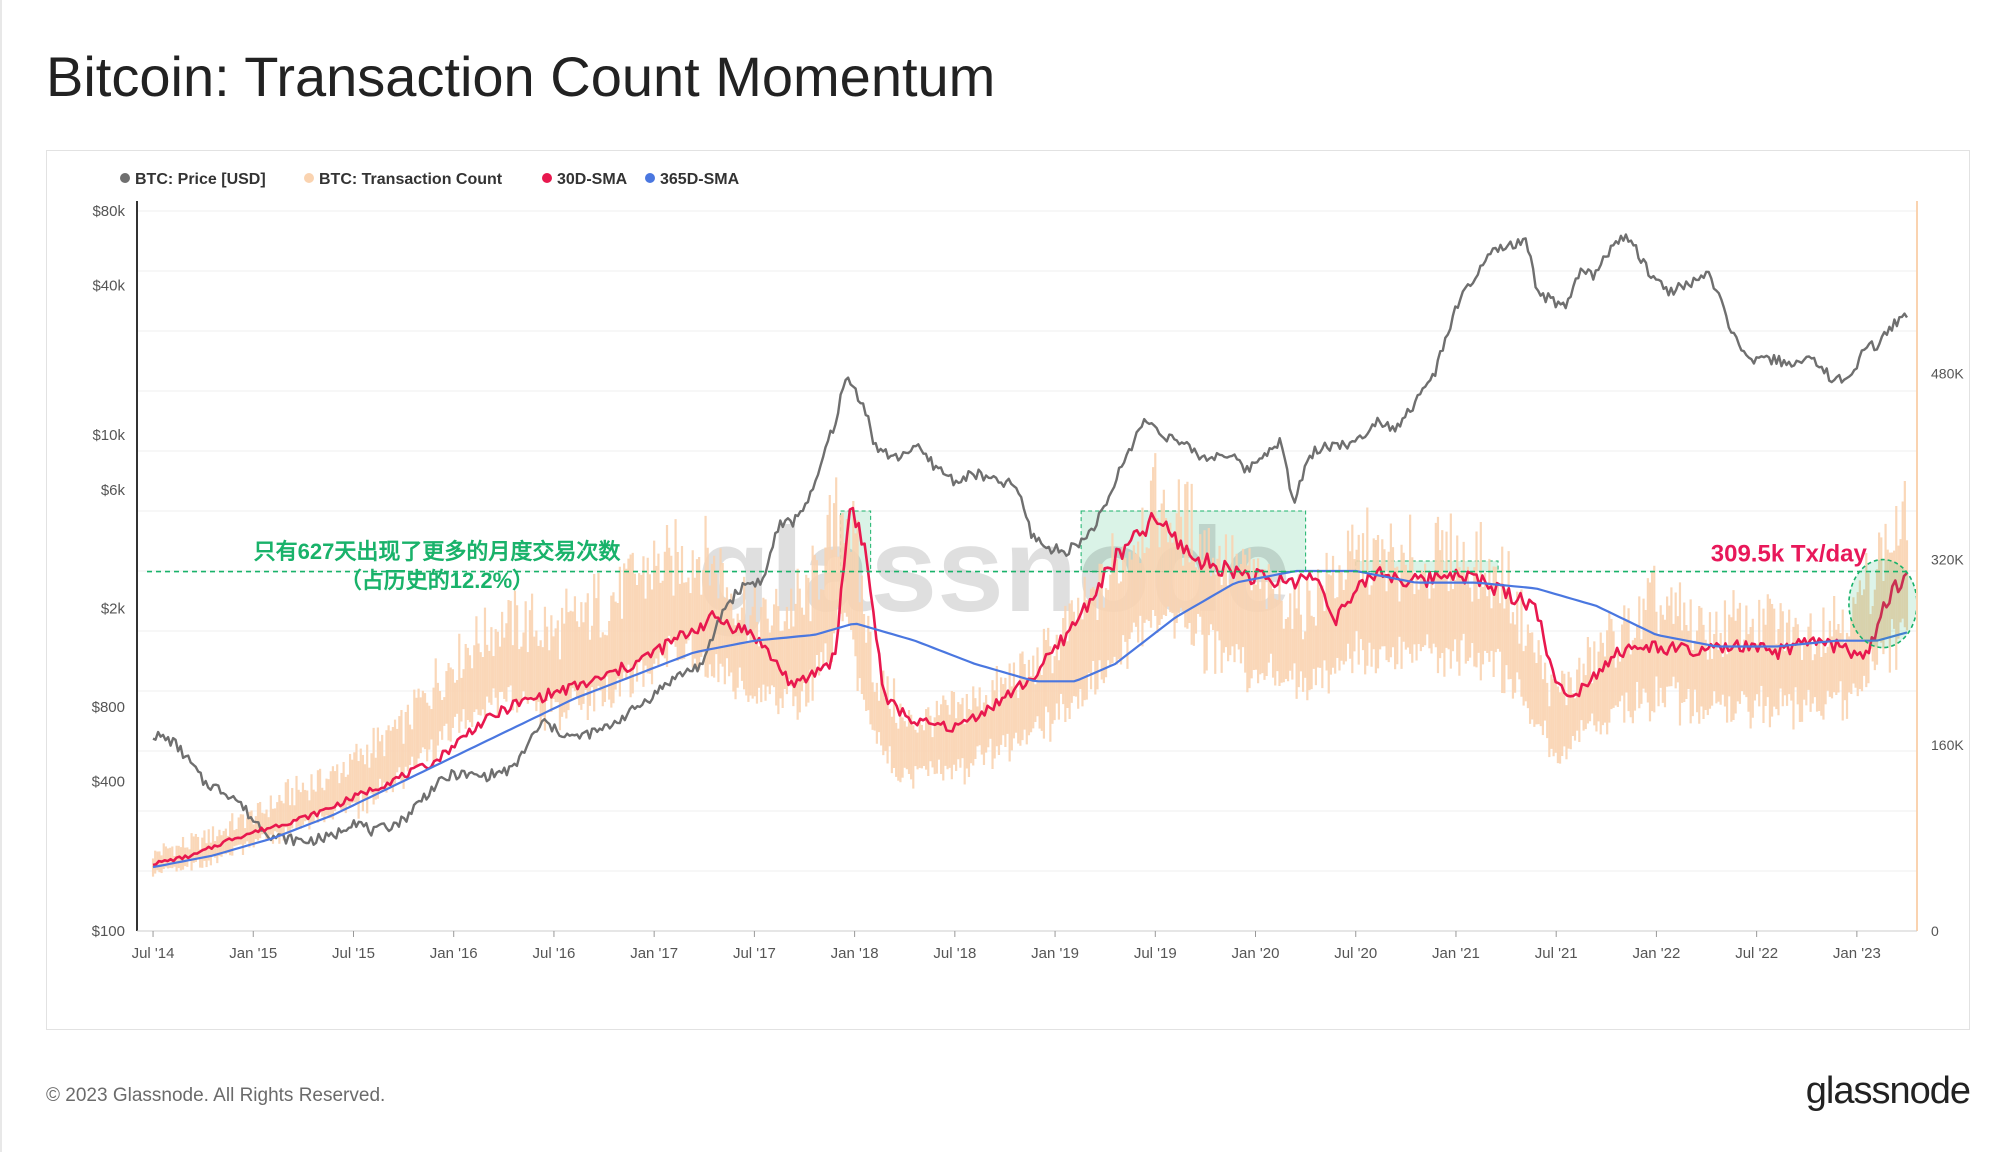 Image resolution: width=2000 pixels, height=1152 pixels. I want to click on y-right-tick-label: 0, so click(1935, 931).